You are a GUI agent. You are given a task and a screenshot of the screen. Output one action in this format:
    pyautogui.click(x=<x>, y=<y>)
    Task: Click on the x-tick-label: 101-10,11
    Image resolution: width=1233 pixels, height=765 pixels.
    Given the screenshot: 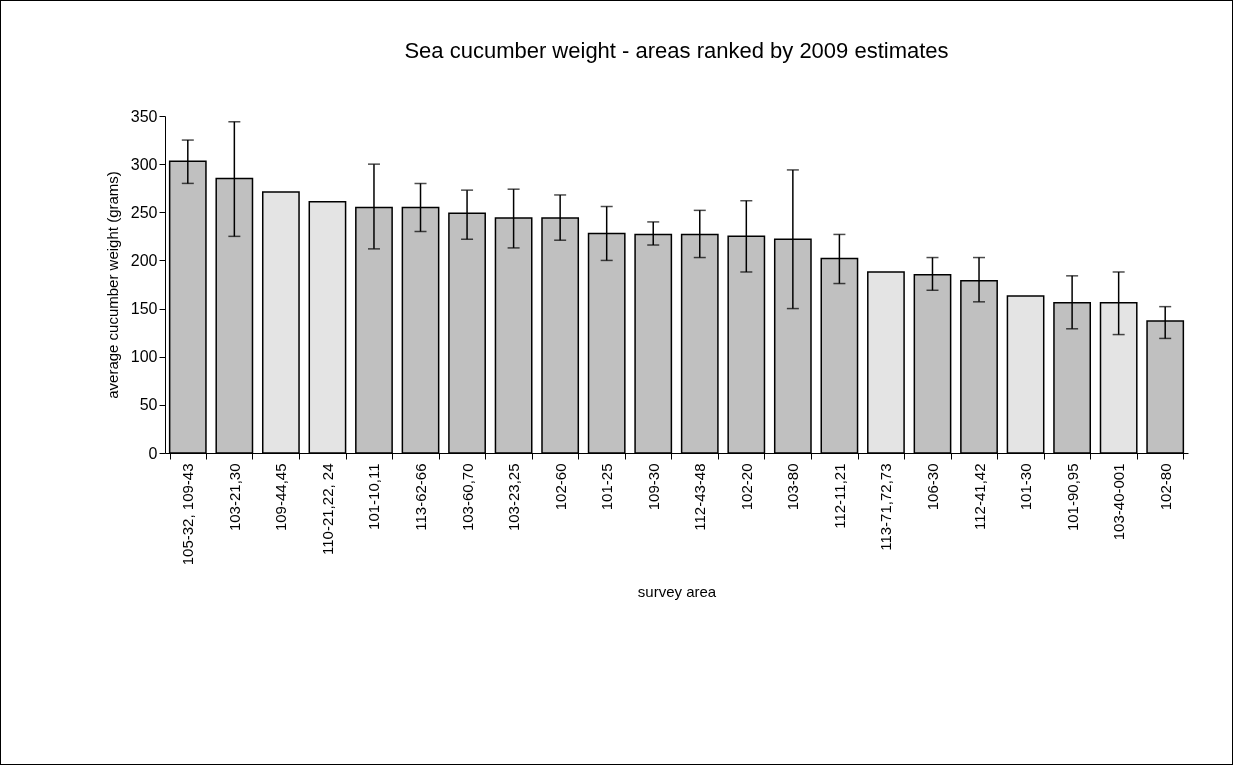 What is the action you would take?
    pyautogui.click(x=374, y=496)
    